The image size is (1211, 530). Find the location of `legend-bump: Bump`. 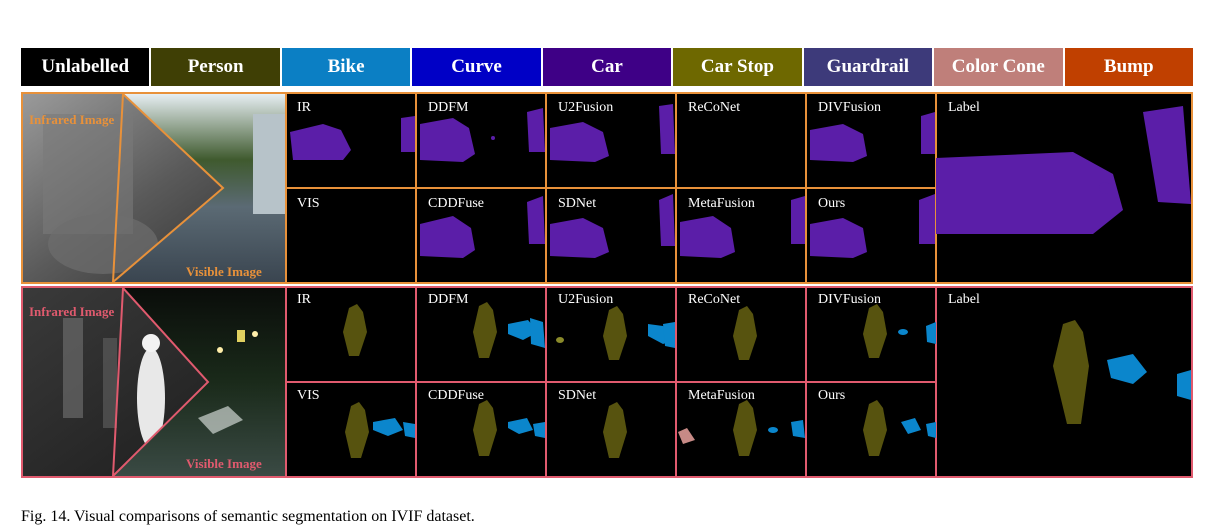

legend-bump: Bump is located at coordinates (1128, 67).